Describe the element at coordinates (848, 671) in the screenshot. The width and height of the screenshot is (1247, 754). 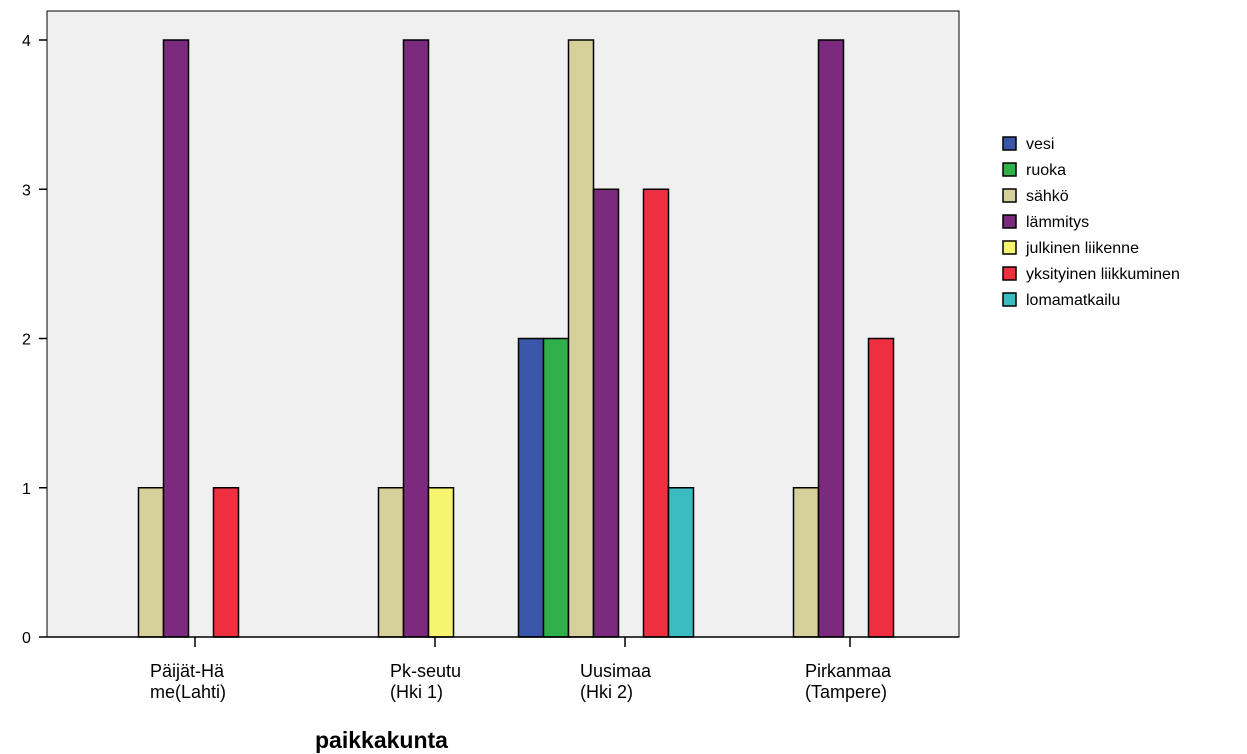
I see `x-tick-label: Pirkanmaa` at that location.